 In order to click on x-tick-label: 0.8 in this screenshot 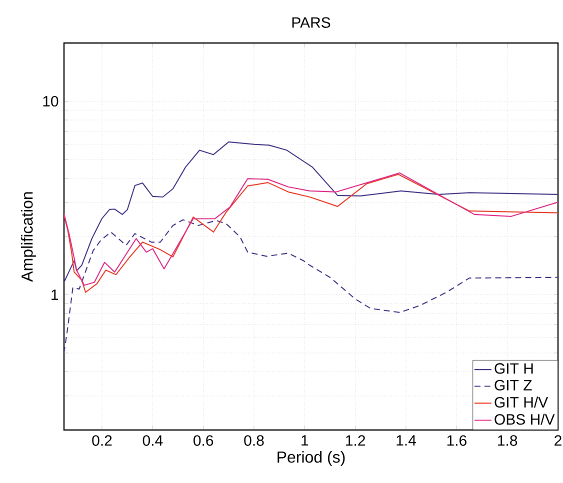, I will do `click(254, 440)`.